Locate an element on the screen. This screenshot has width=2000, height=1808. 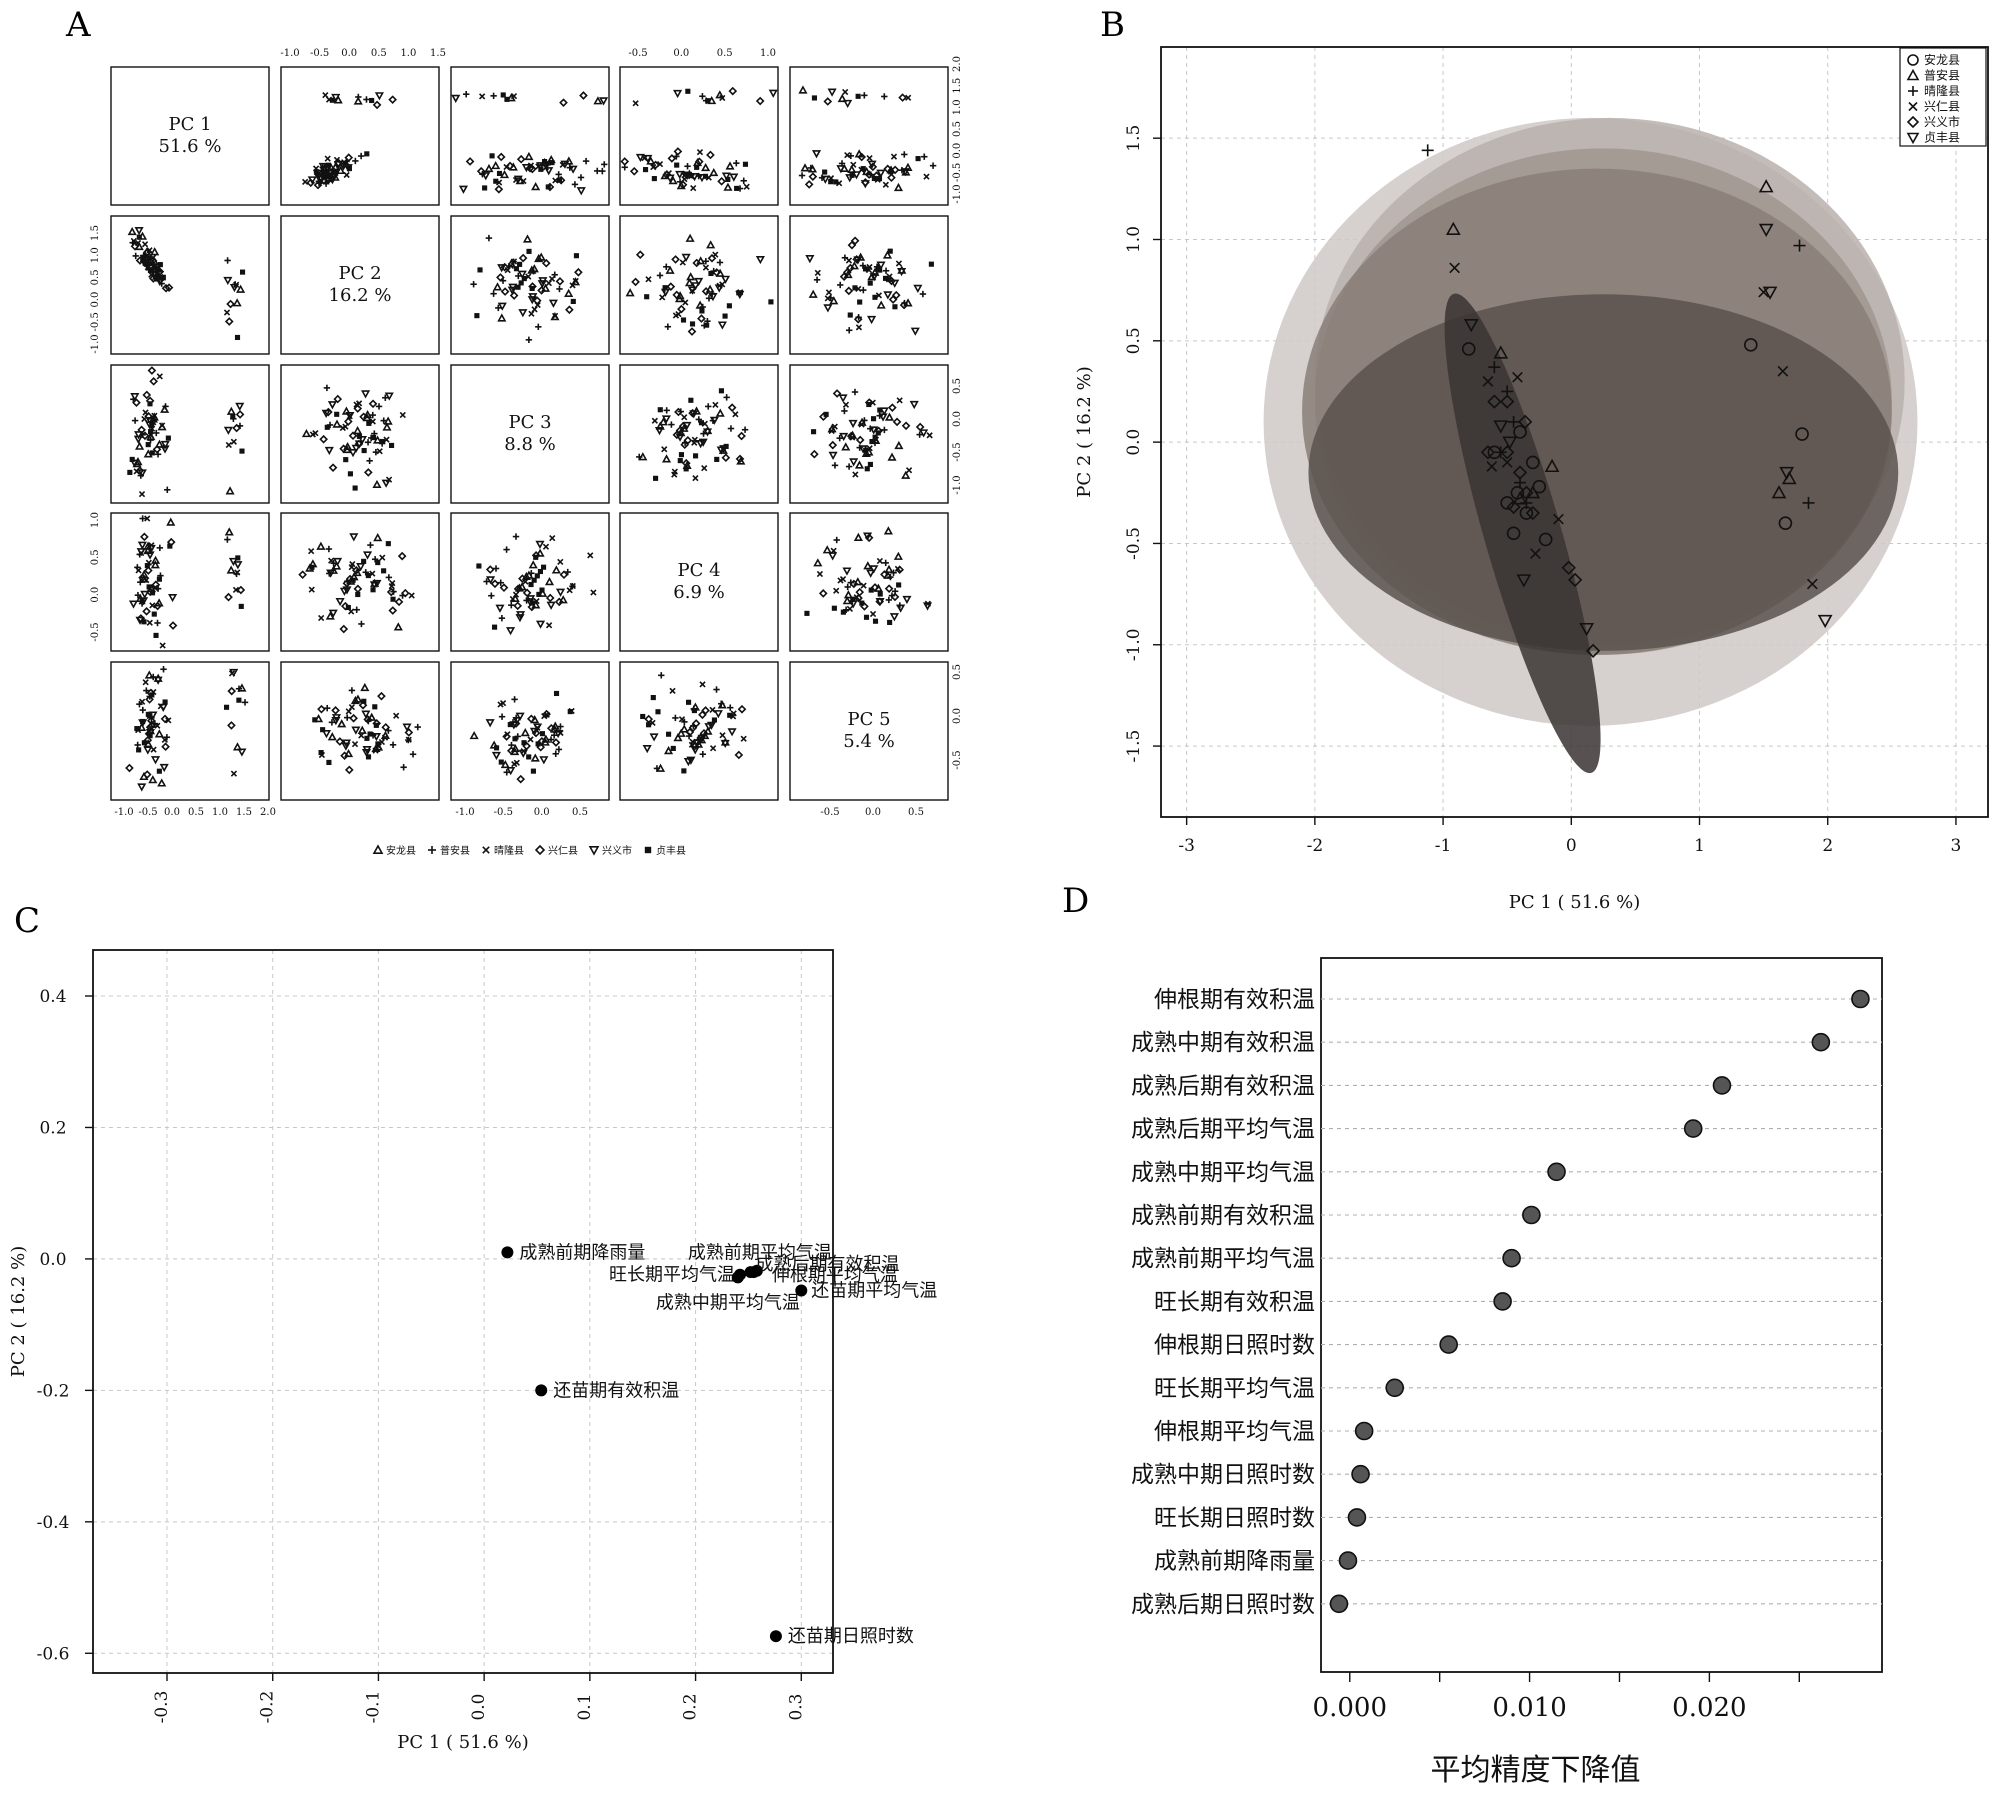
panel-letter-a: A is located at coordinates (78, 25).